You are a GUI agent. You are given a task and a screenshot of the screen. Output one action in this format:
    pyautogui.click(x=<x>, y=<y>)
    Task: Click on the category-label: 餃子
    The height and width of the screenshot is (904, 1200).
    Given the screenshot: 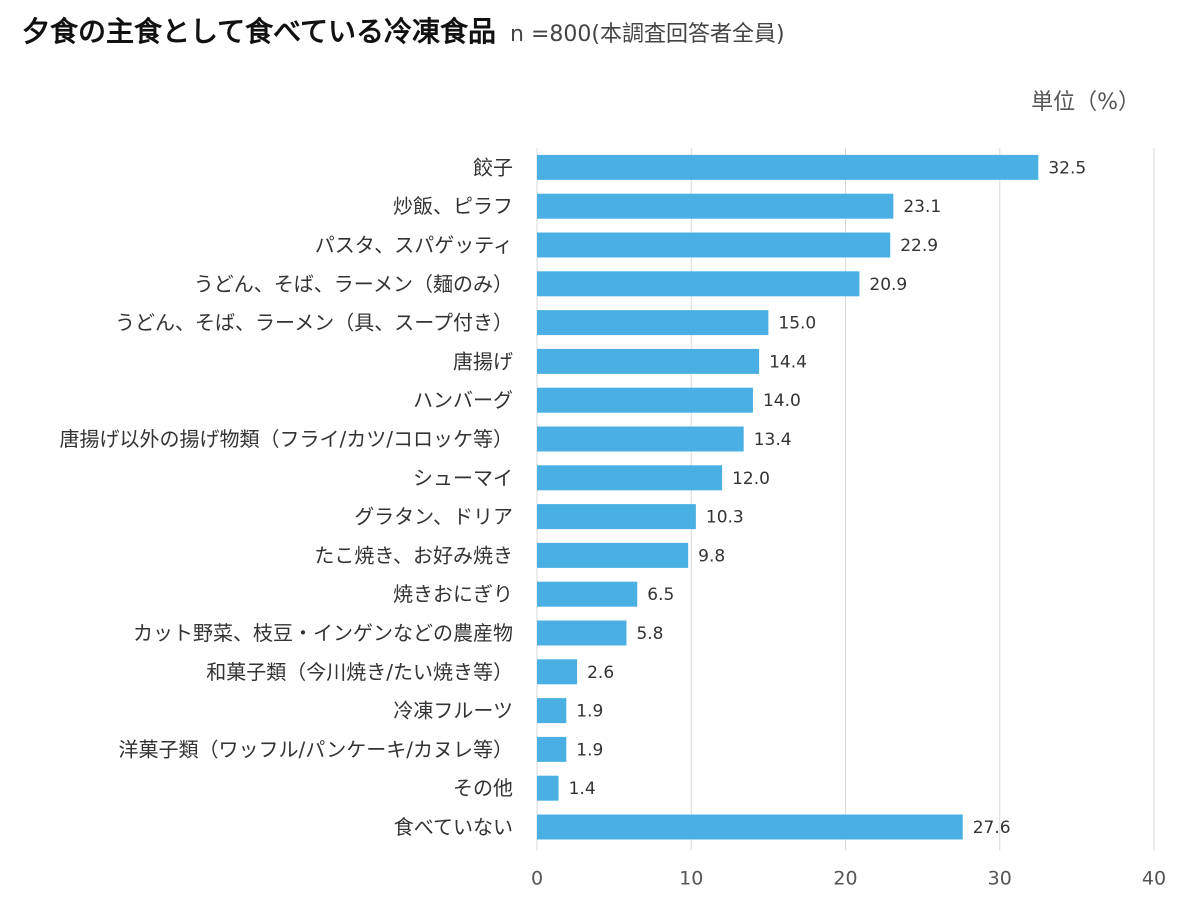 What is the action you would take?
    pyautogui.click(x=493, y=167)
    